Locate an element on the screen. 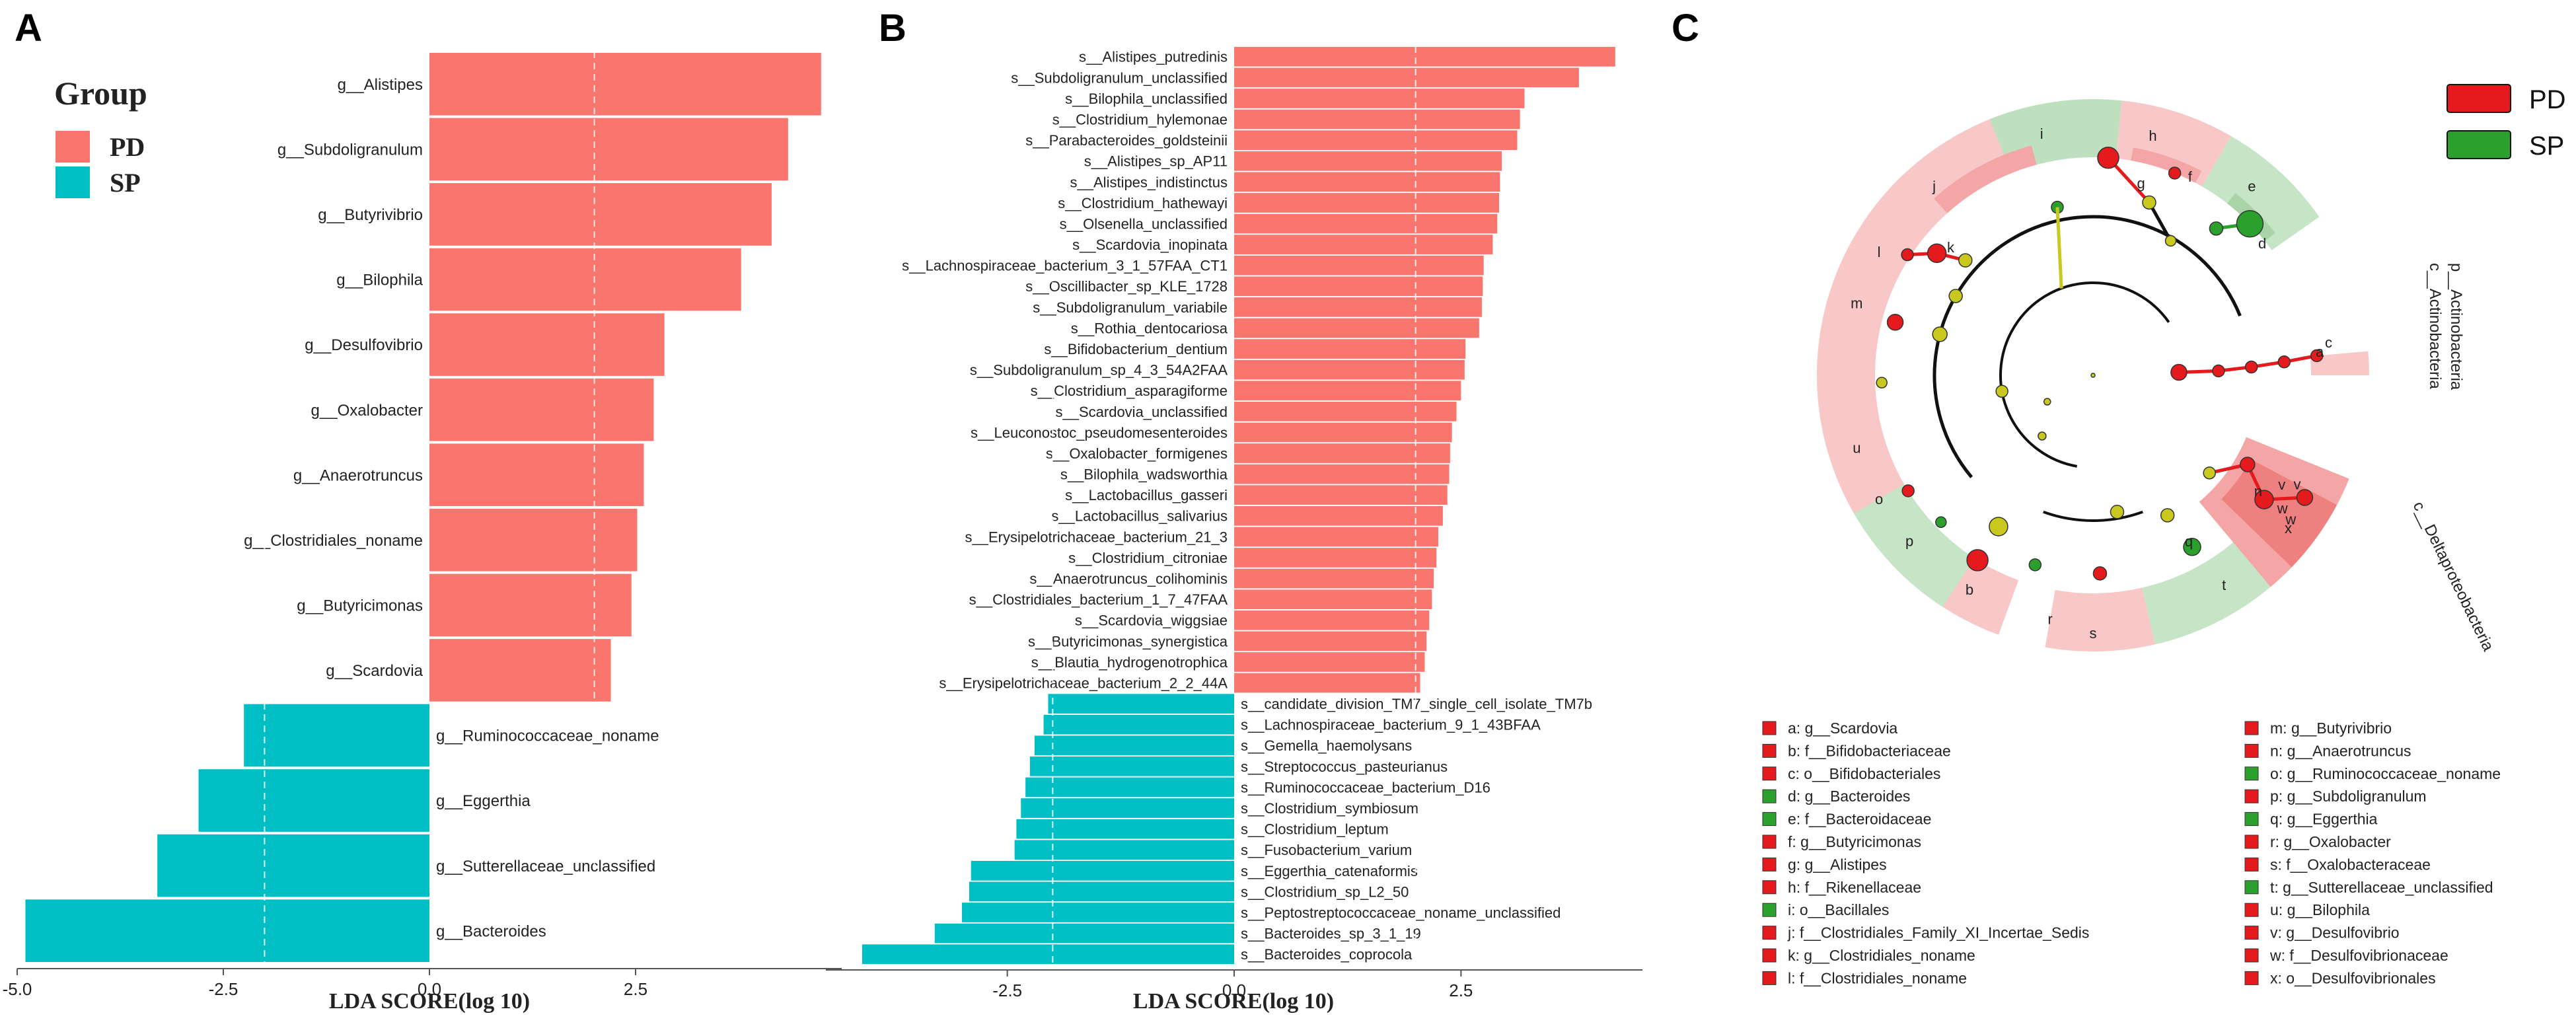  bar-label: g__Alistipes is located at coordinates (381, 85).